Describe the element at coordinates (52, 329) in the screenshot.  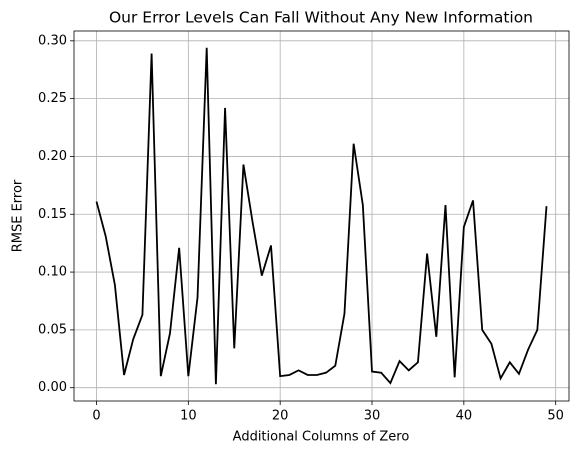
I see `y-tick-label: 0.05` at that location.